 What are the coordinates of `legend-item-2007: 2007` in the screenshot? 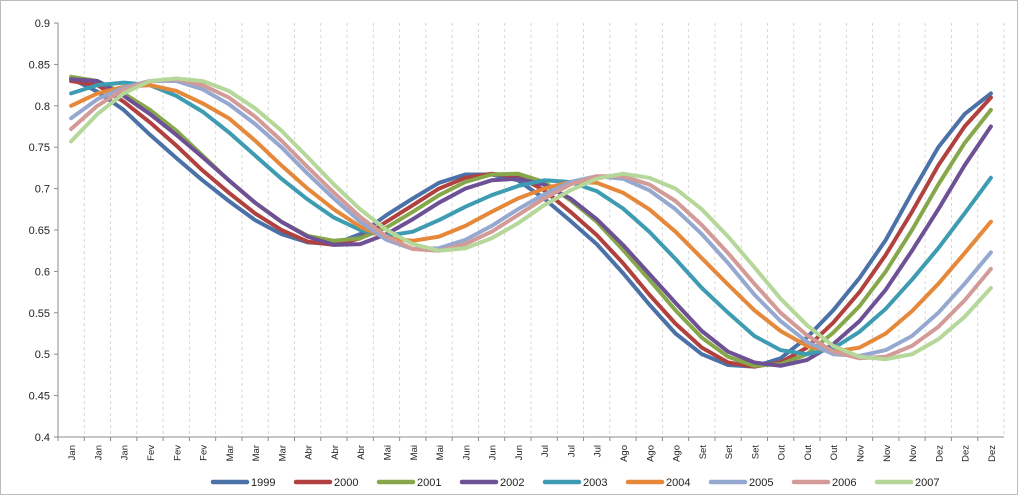 It's located at (906, 483).